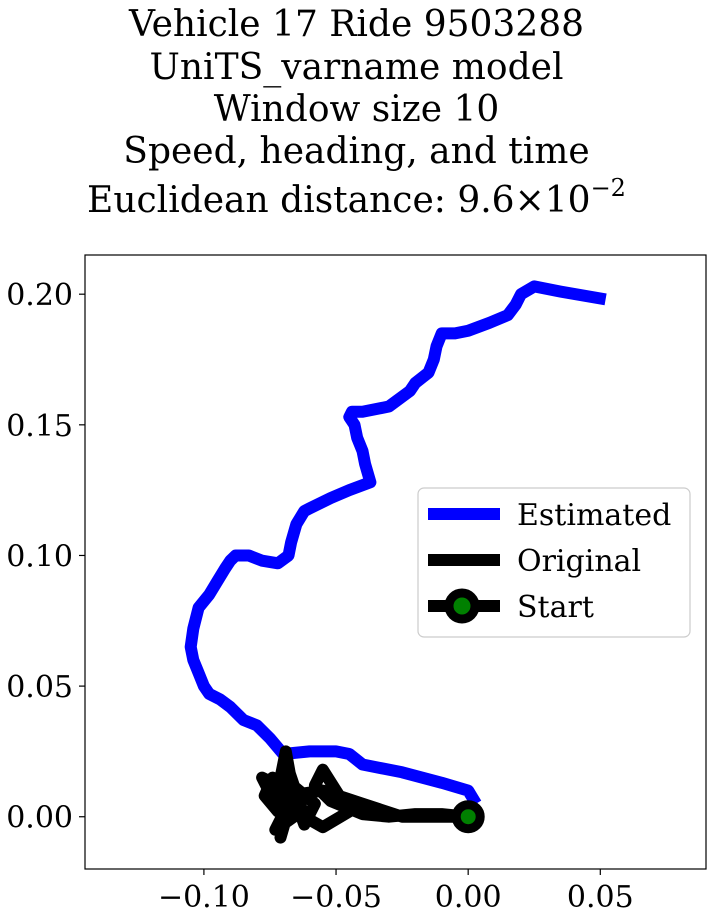 The height and width of the screenshot is (917, 713). What do you see at coordinates (356, 151) in the screenshot?
I see `title-line-4: Speed, heading, and time` at bounding box center [356, 151].